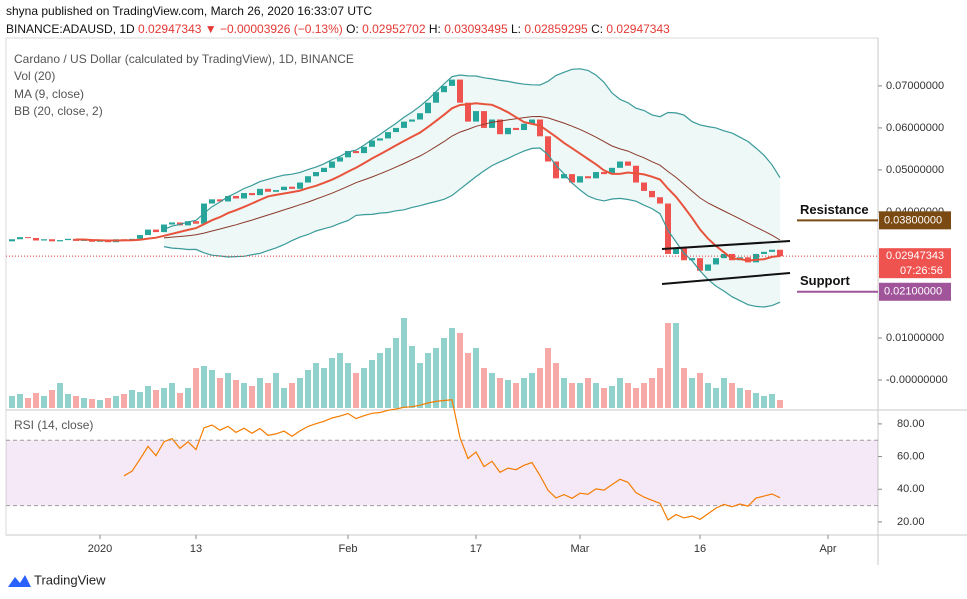  What do you see at coordinates (49, 94) in the screenshot?
I see `indicator-label: MA (9, close)` at bounding box center [49, 94].